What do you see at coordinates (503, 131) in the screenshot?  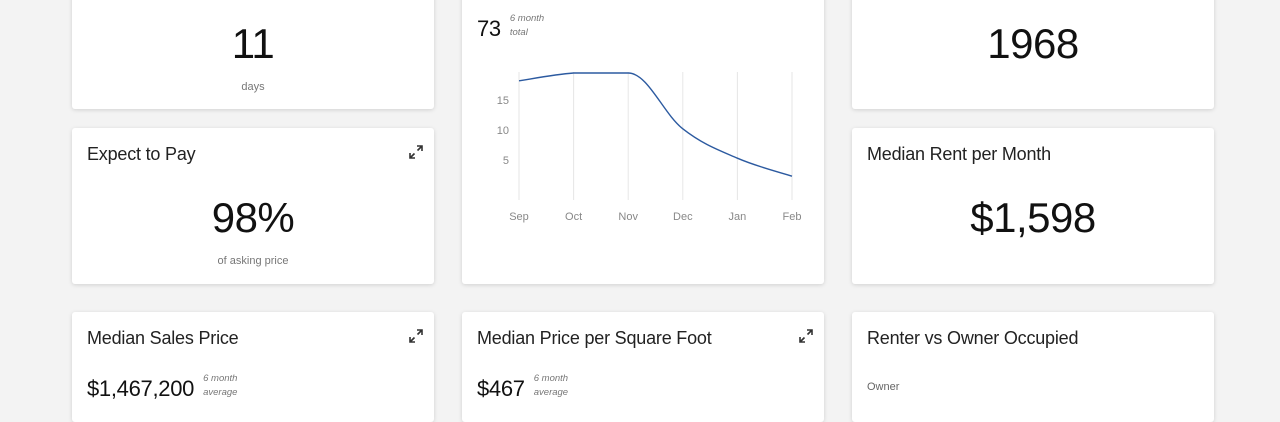 I see `y-tick-label: 10` at bounding box center [503, 131].